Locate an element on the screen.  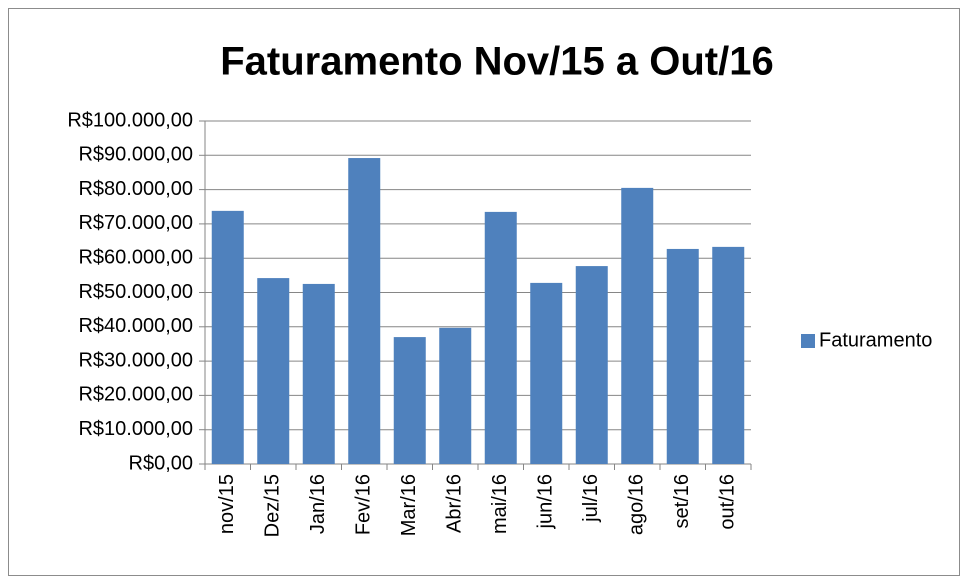
y-tick-label: R$100.000,00 is located at coordinates (130, 120).